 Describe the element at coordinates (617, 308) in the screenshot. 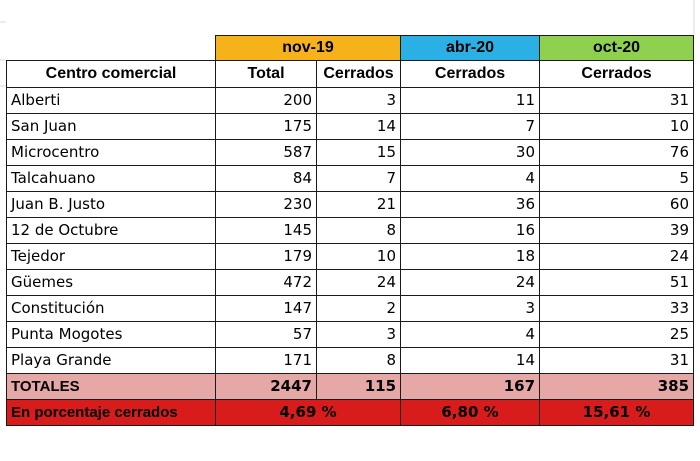

I see `row-cerrados-oct-cell: 33` at that location.